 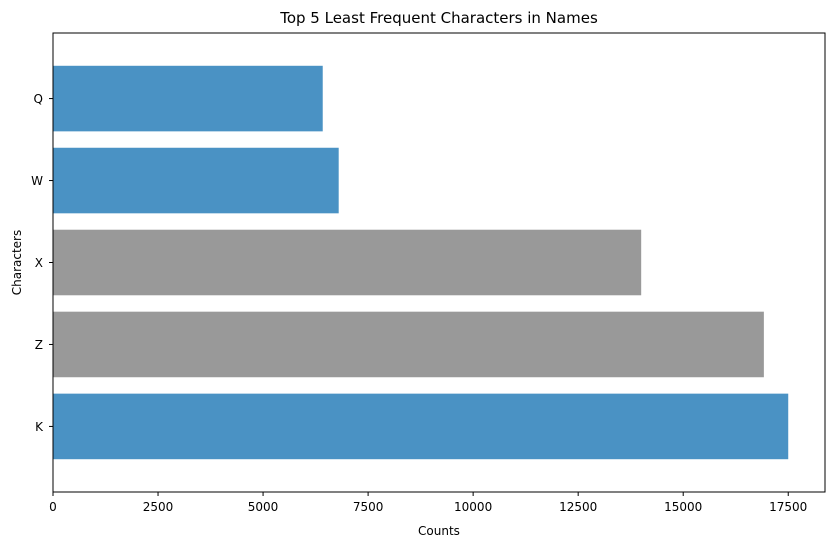 What do you see at coordinates (578, 507) in the screenshot?
I see `x-tick-label: 12500` at bounding box center [578, 507].